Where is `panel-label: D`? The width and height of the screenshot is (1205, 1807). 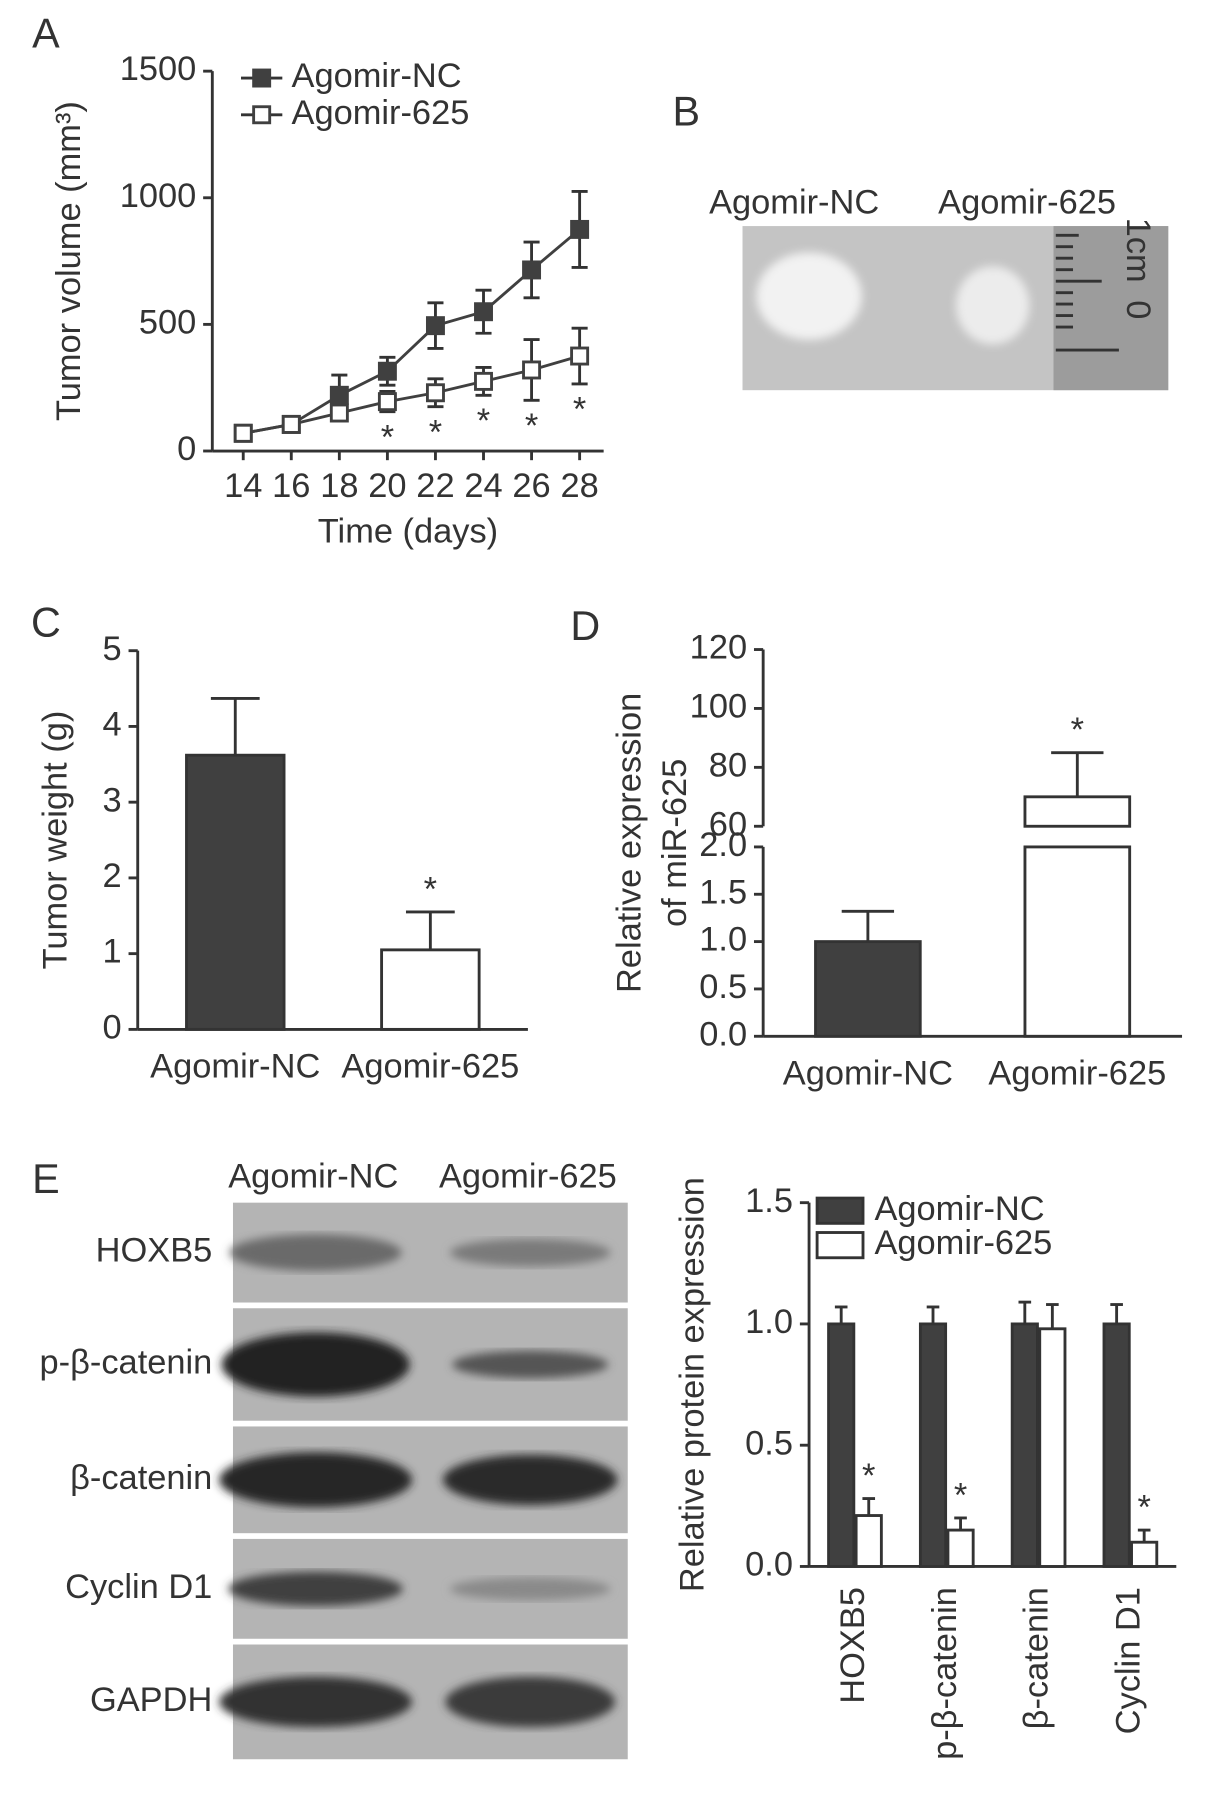 panel-label: D is located at coordinates (585, 626).